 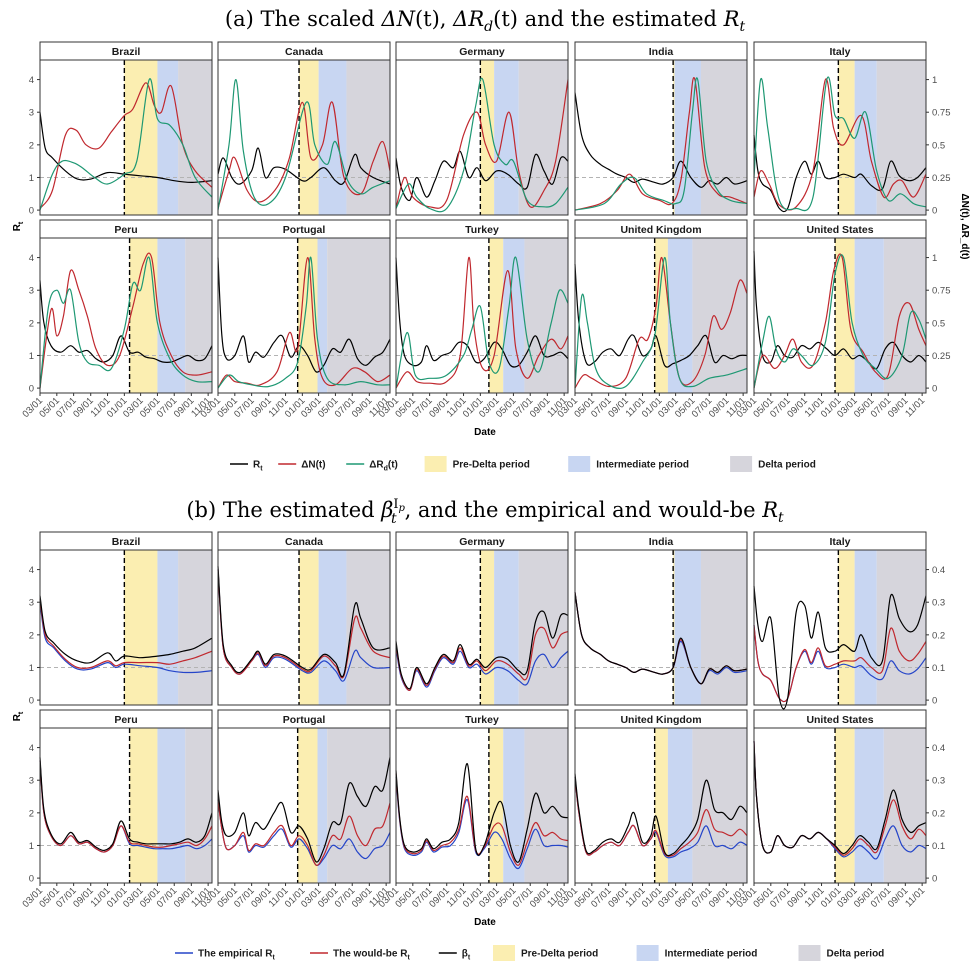 What do you see at coordinates (21, 222) in the screenshot?
I see `y-axis-title-sub: t` at bounding box center [21, 222].